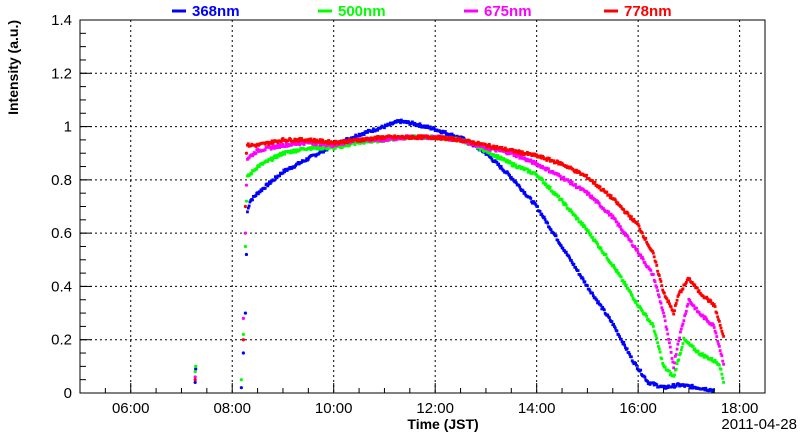 This screenshot has width=800, height=434. Describe the element at coordinates (68, 127) in the screenshot. I see `y-tick-label: 1` at that location.